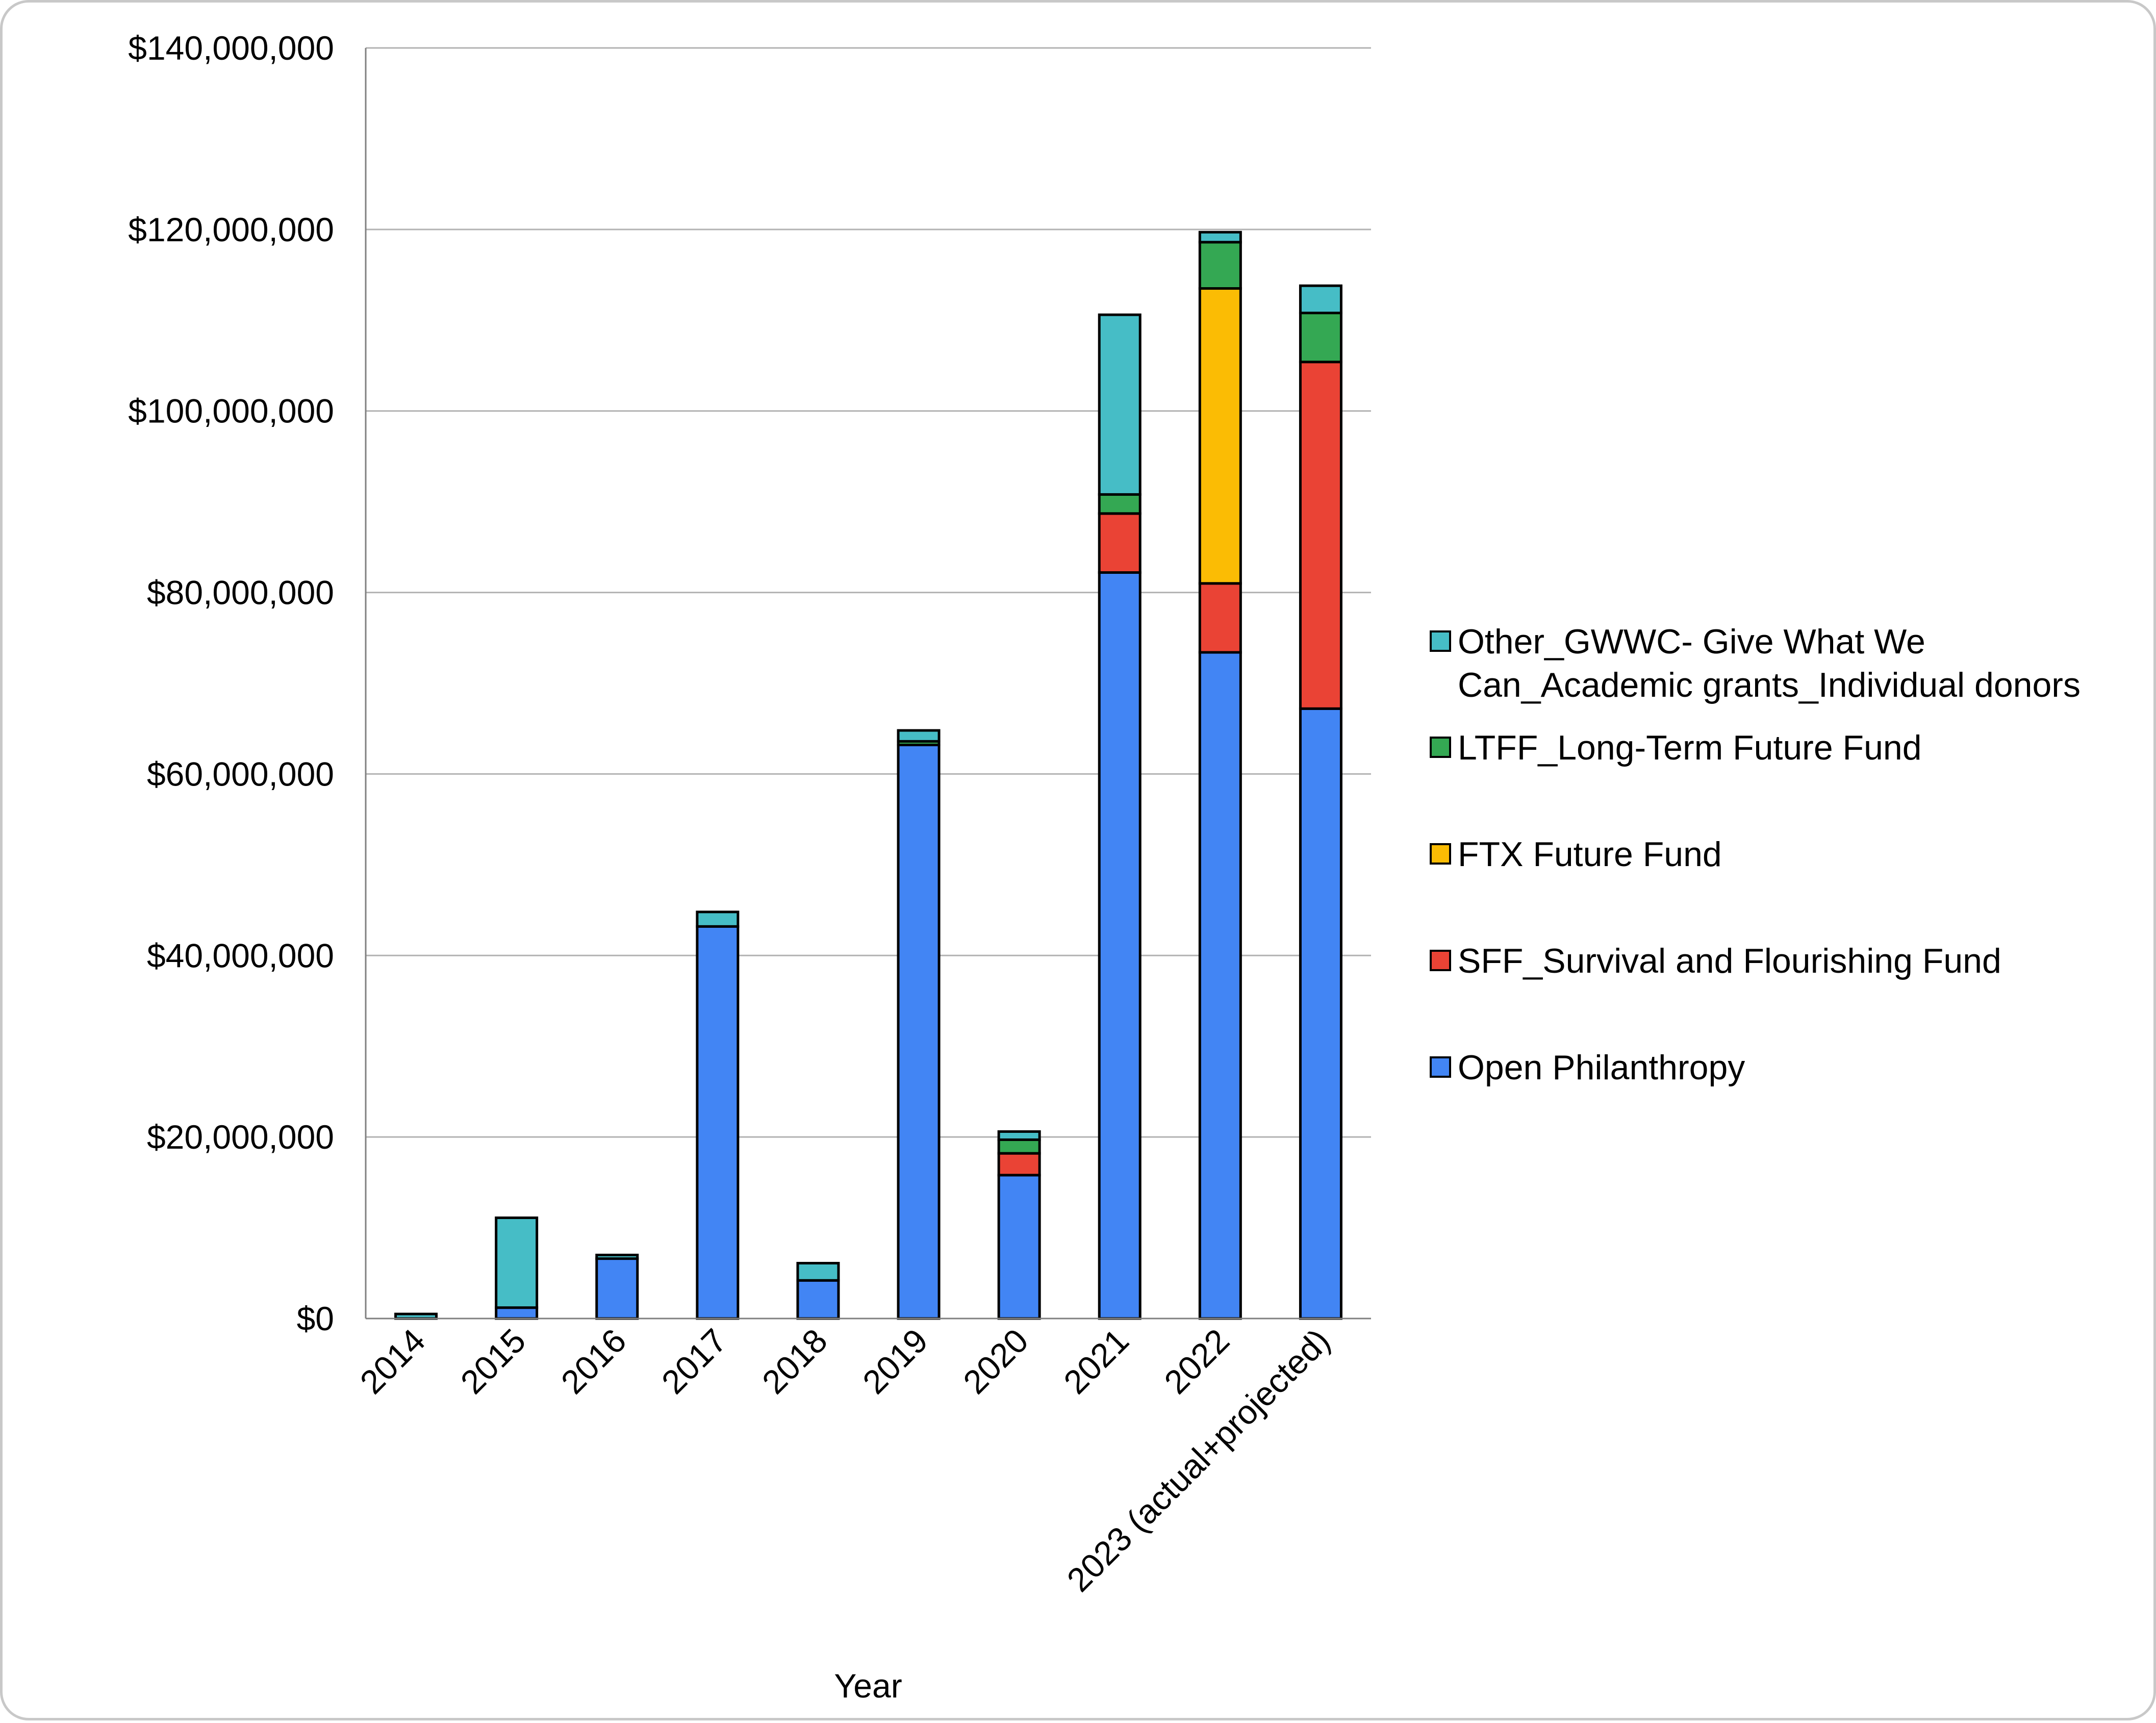 Image resolution: width=2156 pixels, height=1723 pixels. I want to click on x-tick-label: 2021, so click(1096, 1361).